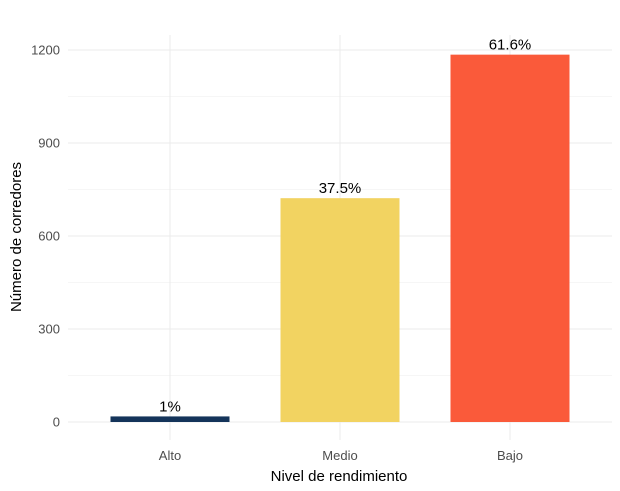 The image size is (620, 491). What do you see at coordinates (510, 455) in the screenshot?
I see `x-tick-label: Bajo` at bounding box center [510, 455].